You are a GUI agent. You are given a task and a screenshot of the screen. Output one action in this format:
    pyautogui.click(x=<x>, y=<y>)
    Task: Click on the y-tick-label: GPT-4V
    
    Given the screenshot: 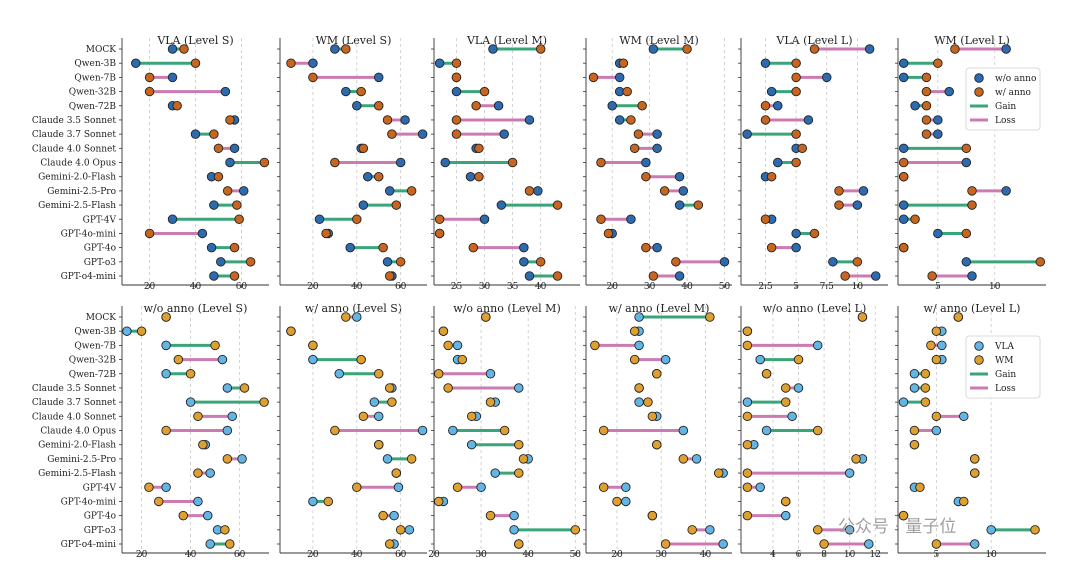 What is the action you would take?
    pyautogui.click(x=100, y=220)
    